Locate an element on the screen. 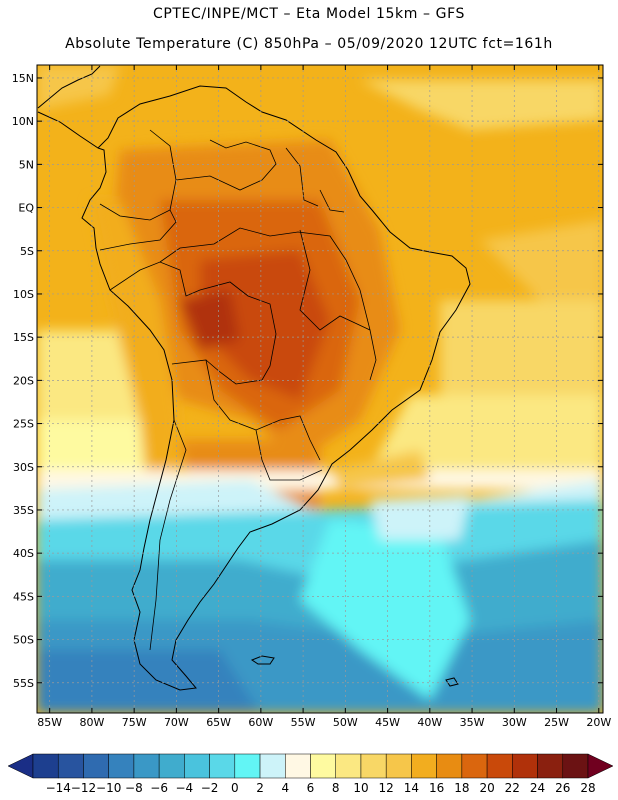 Image resolution: width=618 pixels, height=800 pixels. colorbar-label: 0 is located at coordinates (235, 788).